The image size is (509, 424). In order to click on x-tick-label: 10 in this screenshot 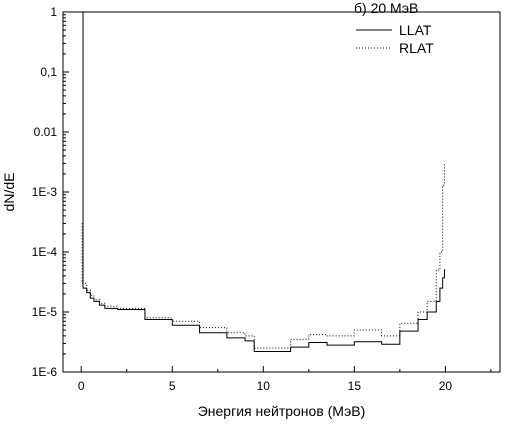, I will do `click(264, 386)`.